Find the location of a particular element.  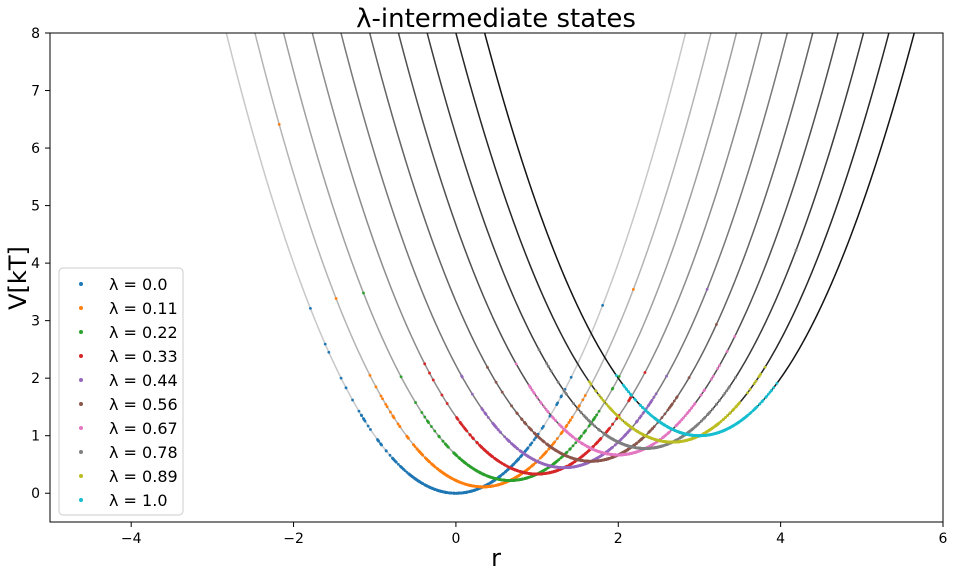

x-tick-label: 4 is located at coordinates (780, 539).